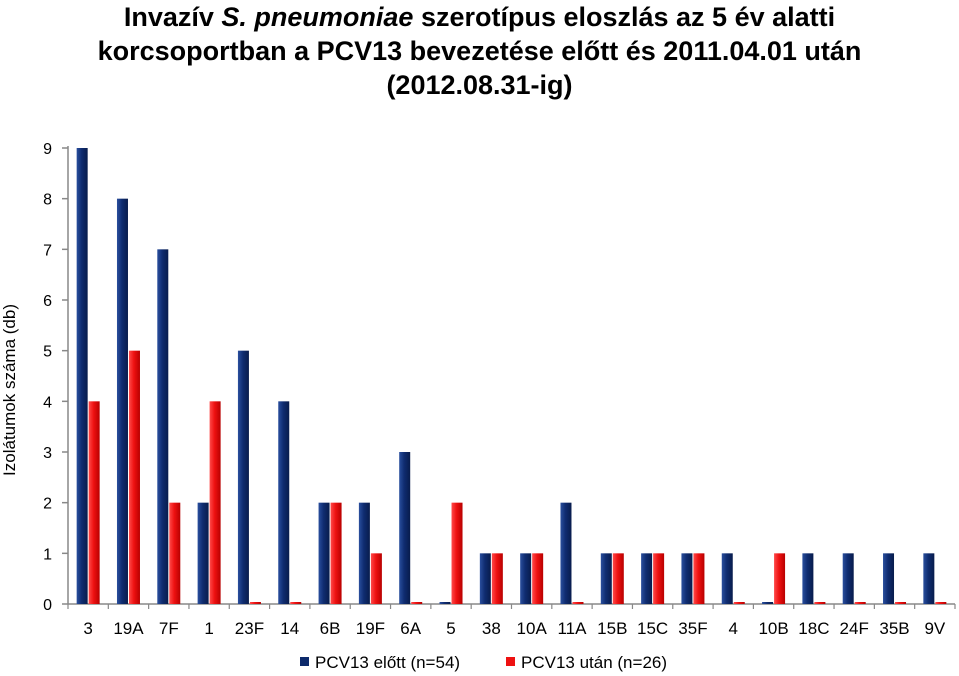  I want to click on x-tick-label: 4, so click(733, 628).